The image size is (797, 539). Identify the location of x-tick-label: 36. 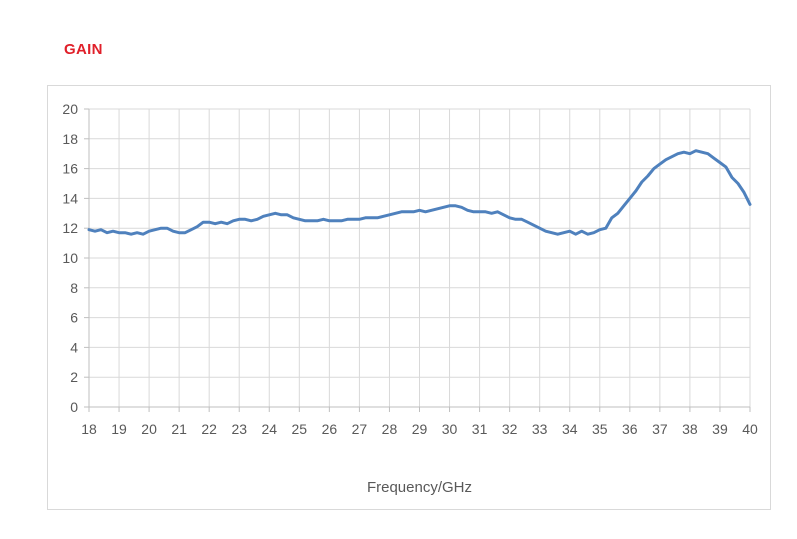
(630, 429).